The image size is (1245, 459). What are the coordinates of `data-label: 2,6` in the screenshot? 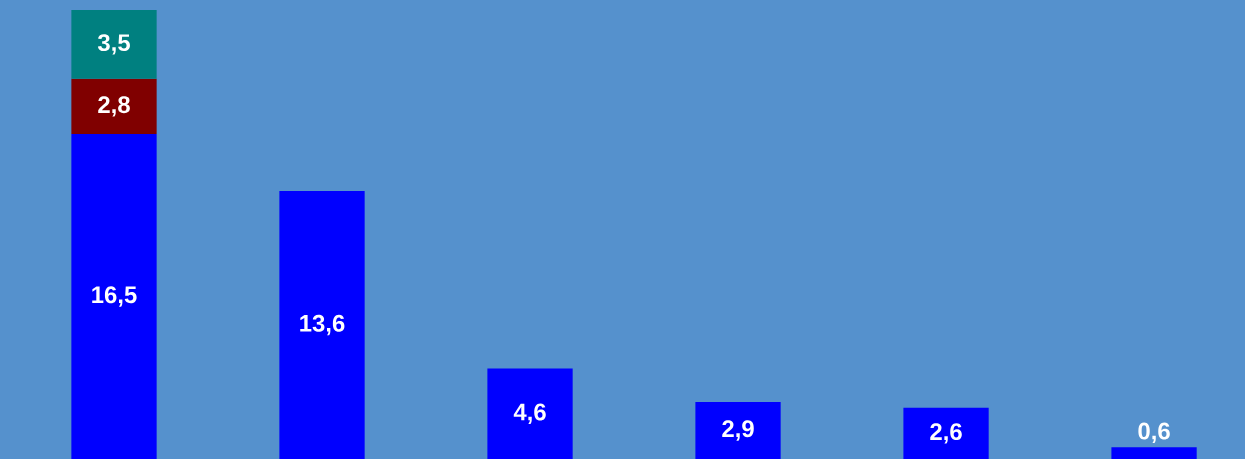 It's located at (946, 433).